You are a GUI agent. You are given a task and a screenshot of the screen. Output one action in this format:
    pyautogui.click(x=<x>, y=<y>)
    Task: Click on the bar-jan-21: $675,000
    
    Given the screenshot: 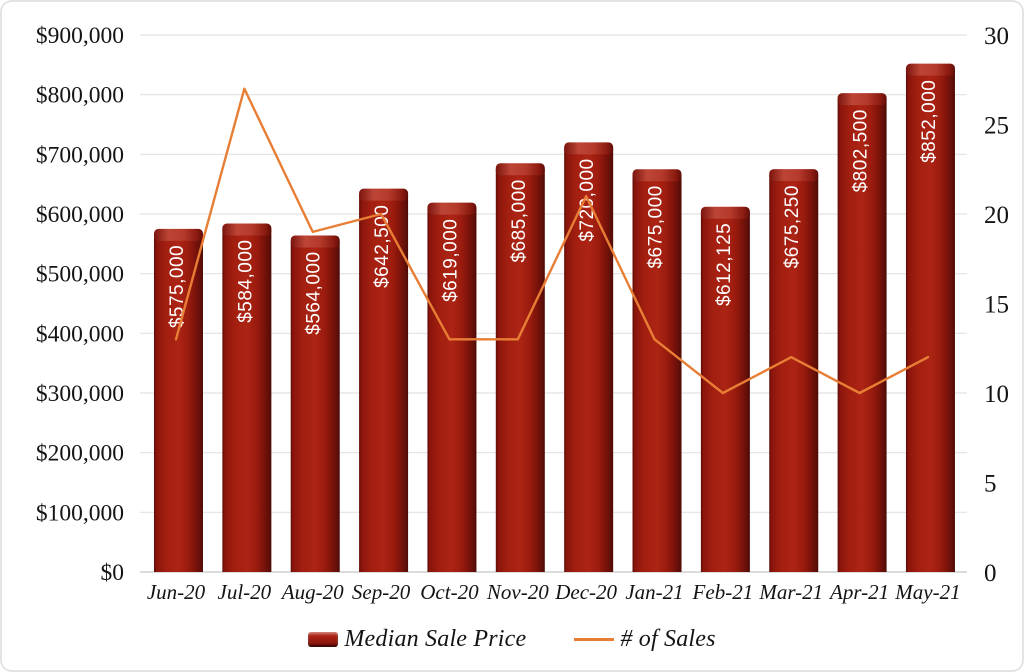 What is the action you would take?
    pyautogui.click(x=657, y=370)
    